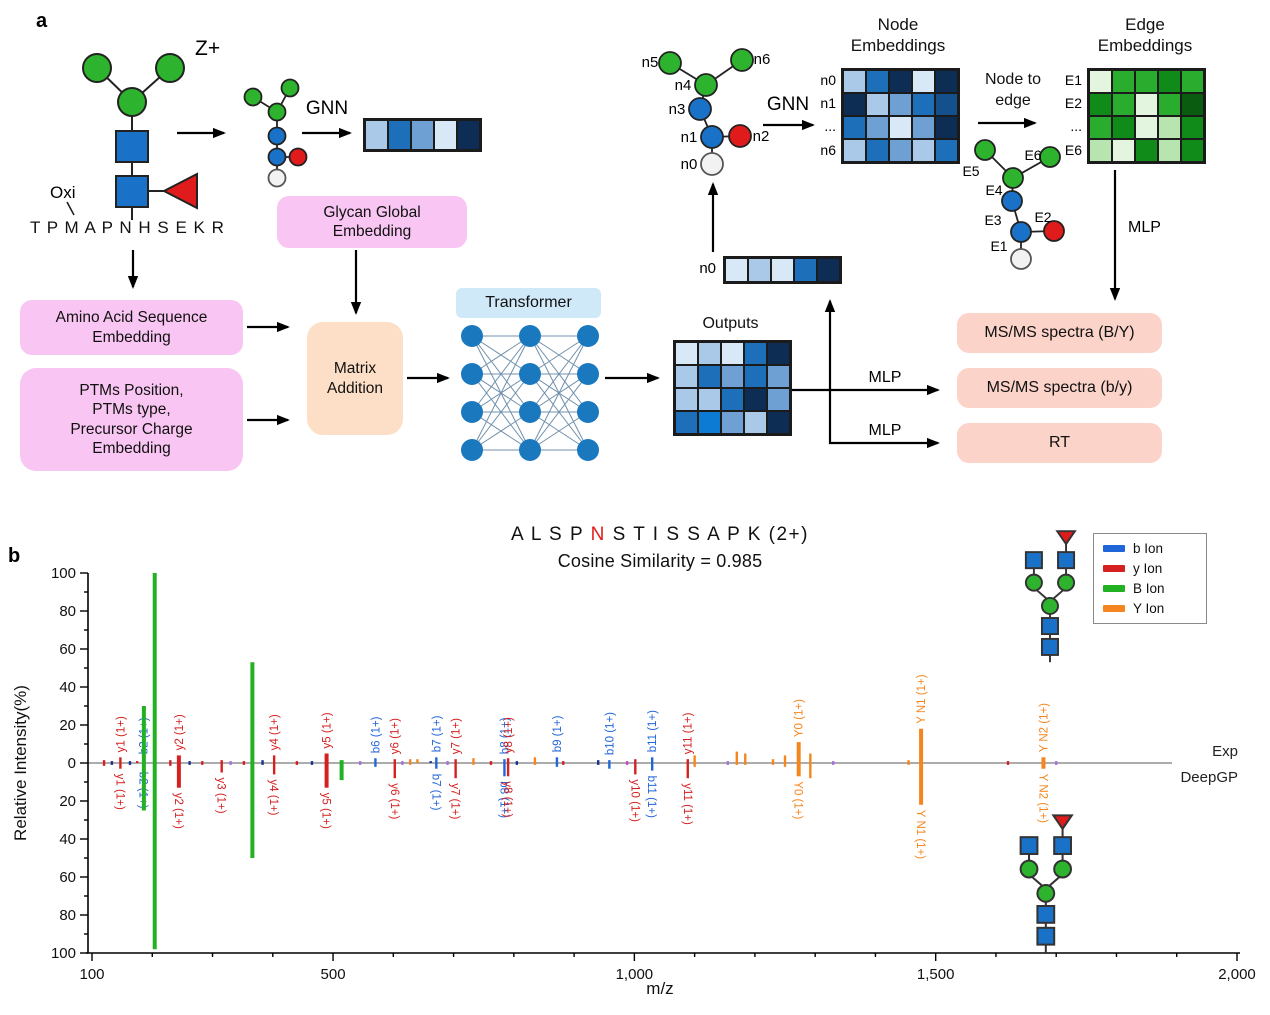  I want to click on peak-label-top: y8 (1+), so click(509, 735).